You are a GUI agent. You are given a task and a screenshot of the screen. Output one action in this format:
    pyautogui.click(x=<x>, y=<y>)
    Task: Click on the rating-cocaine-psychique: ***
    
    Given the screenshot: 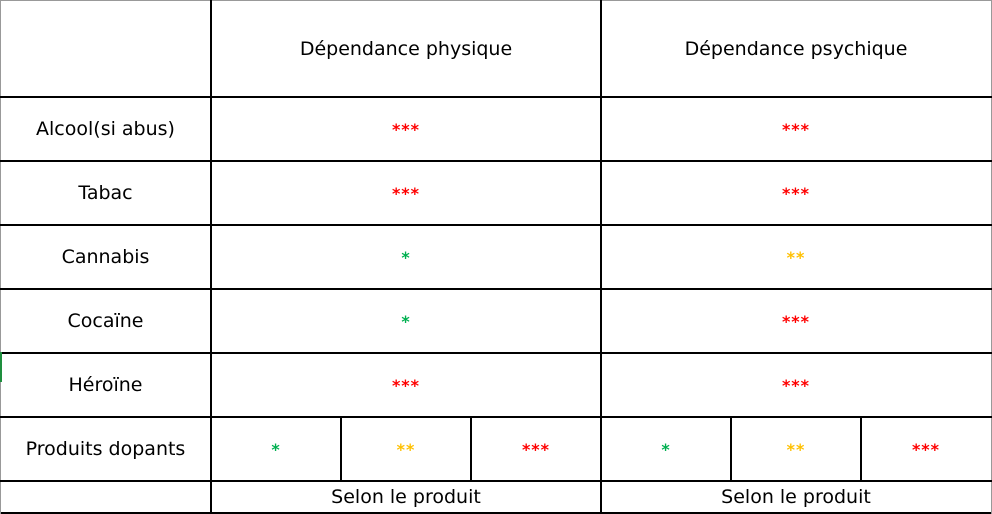 What is the action you would take?
    pyautogui.click(x=796, y=321)
    